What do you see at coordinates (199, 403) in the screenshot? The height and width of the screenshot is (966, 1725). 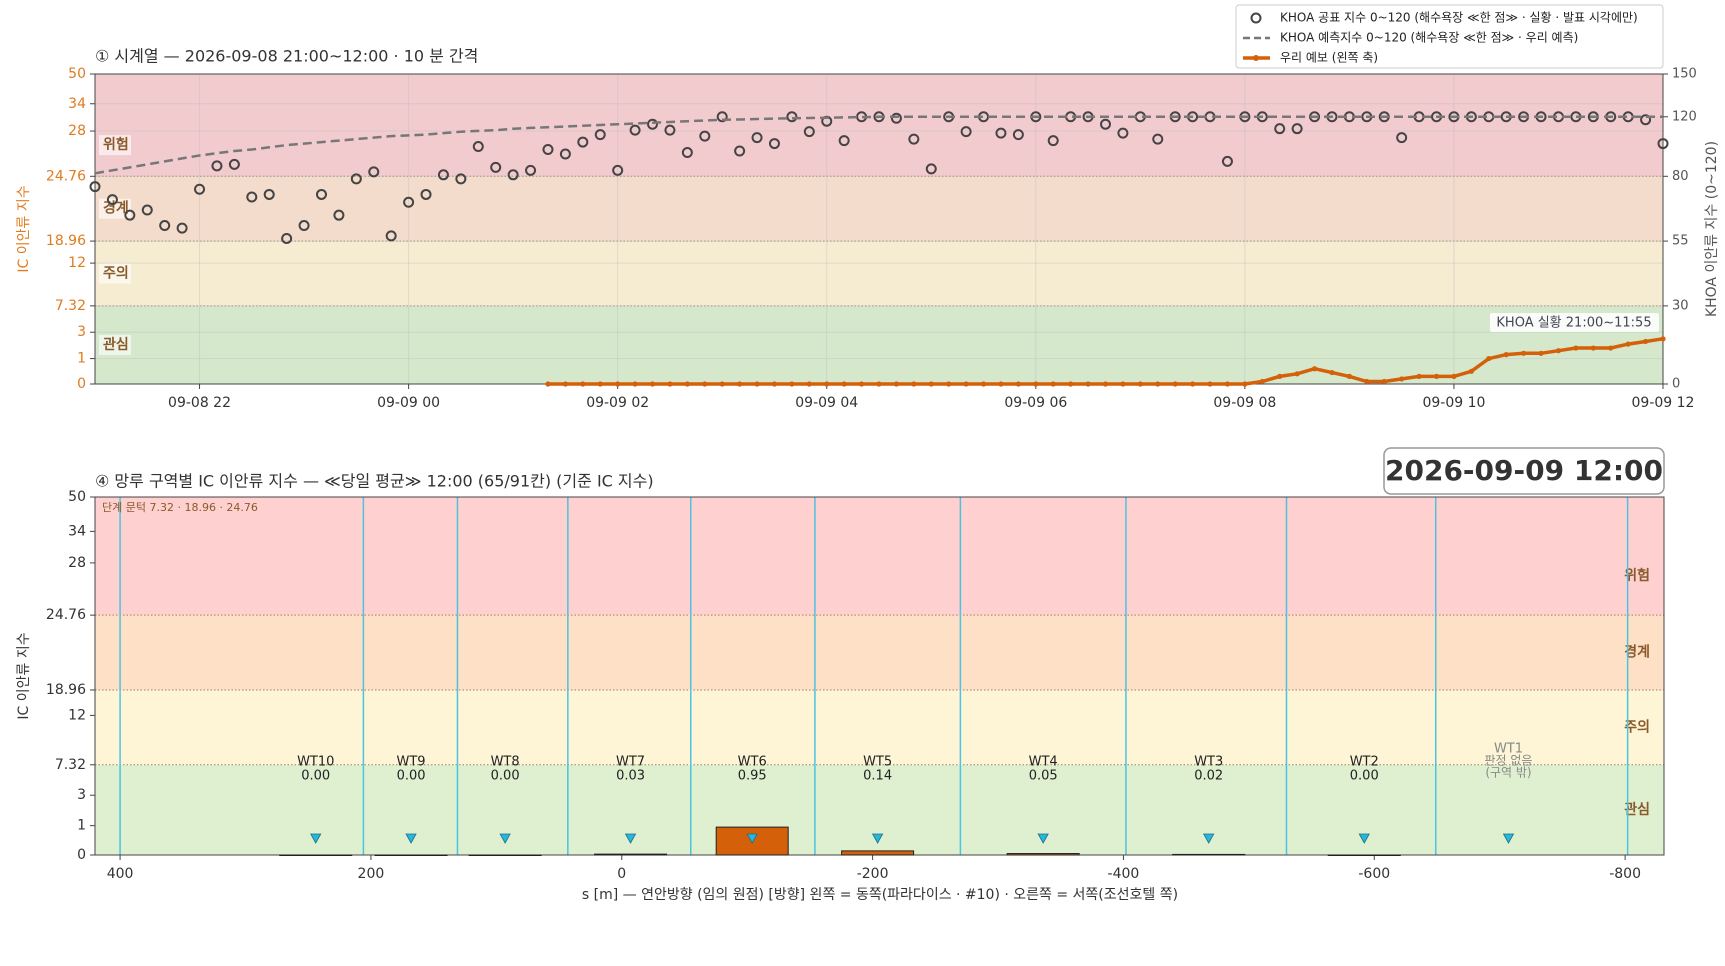 I see `x-tick-label: 09-08 22` at bounding box center [199, 403].